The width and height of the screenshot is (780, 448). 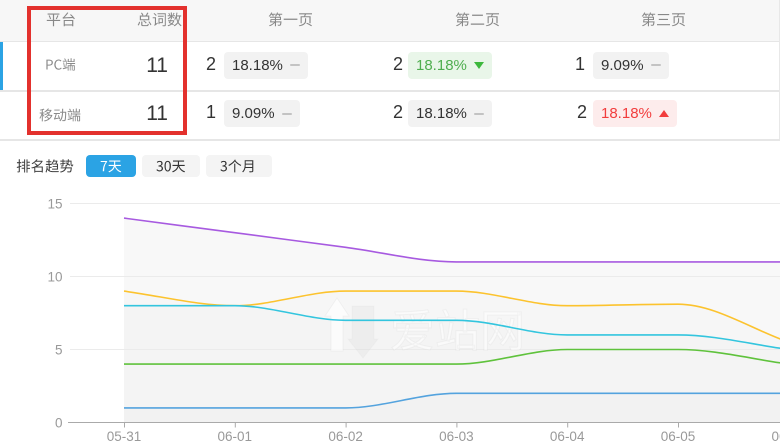 I want to click on svg-text: 05-31, so click(x=124, y=436).